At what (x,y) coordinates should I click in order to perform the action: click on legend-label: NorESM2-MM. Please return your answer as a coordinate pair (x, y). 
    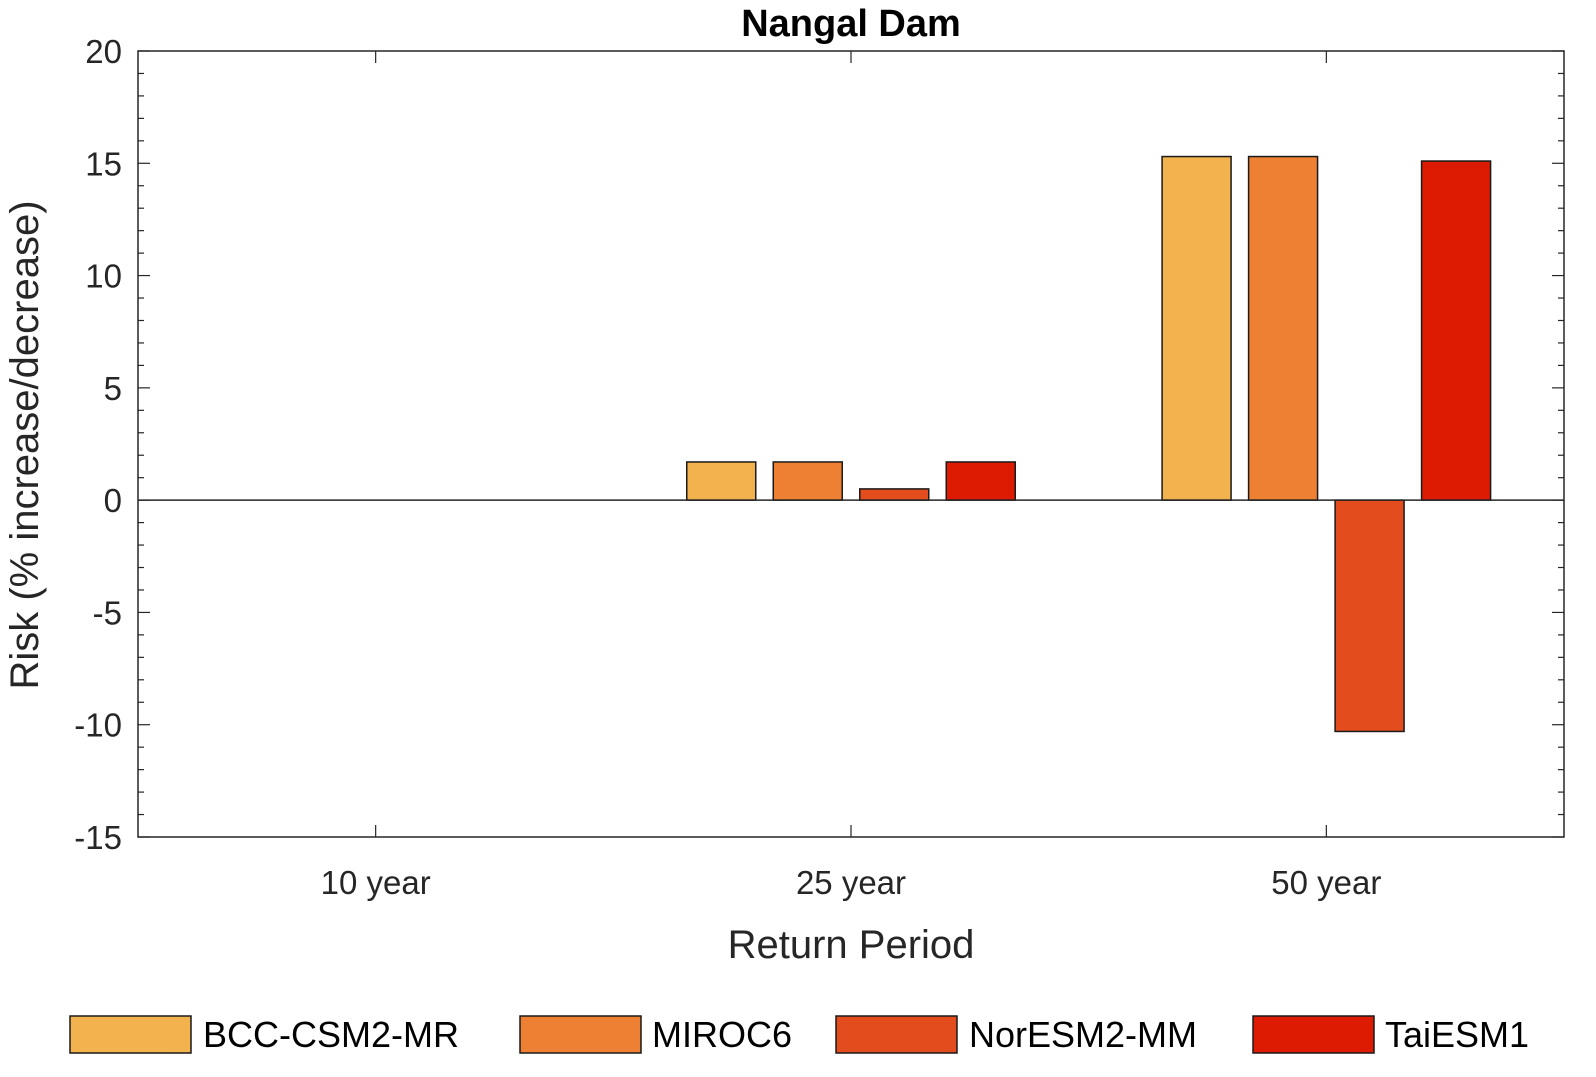
    Looking at the image, I should click on (1083, 1034).